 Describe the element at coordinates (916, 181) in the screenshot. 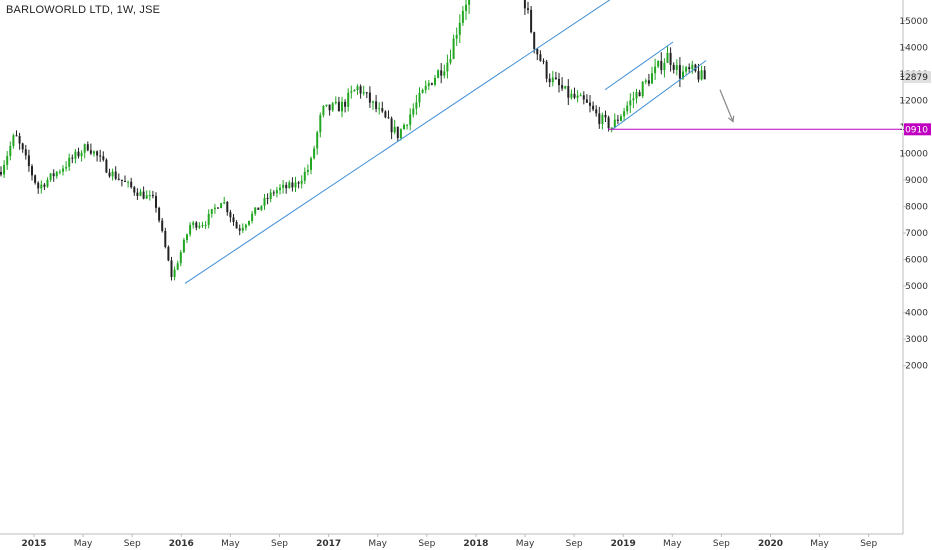

I see `price-tick-label: 9000` at that location.